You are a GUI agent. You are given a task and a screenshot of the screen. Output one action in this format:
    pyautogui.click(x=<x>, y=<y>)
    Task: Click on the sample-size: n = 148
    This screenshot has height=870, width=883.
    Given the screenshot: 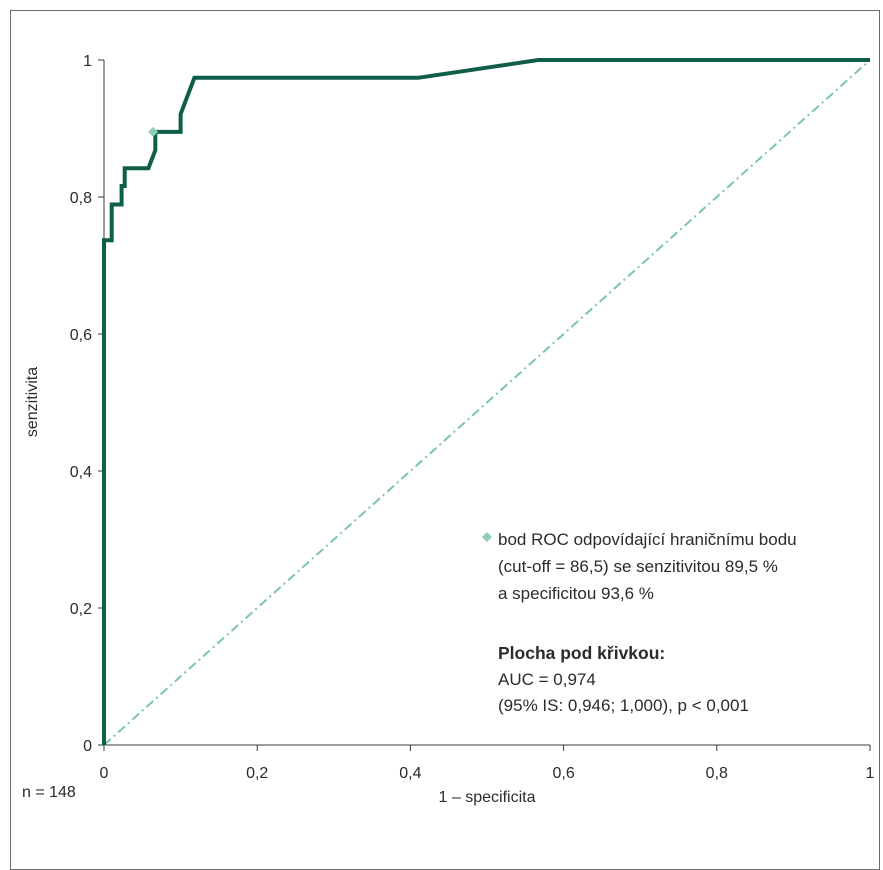 What is the action you would take?
    pyautogui.click(x=49, y=792)
    